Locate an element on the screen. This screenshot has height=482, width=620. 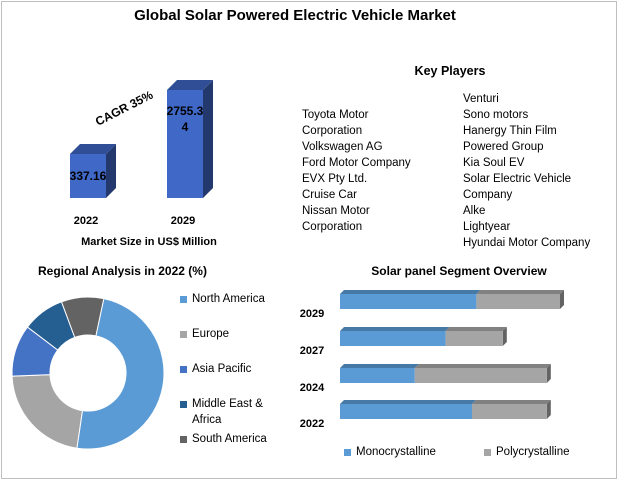
donut-slice-south-america is located at coordinates (82, 317).